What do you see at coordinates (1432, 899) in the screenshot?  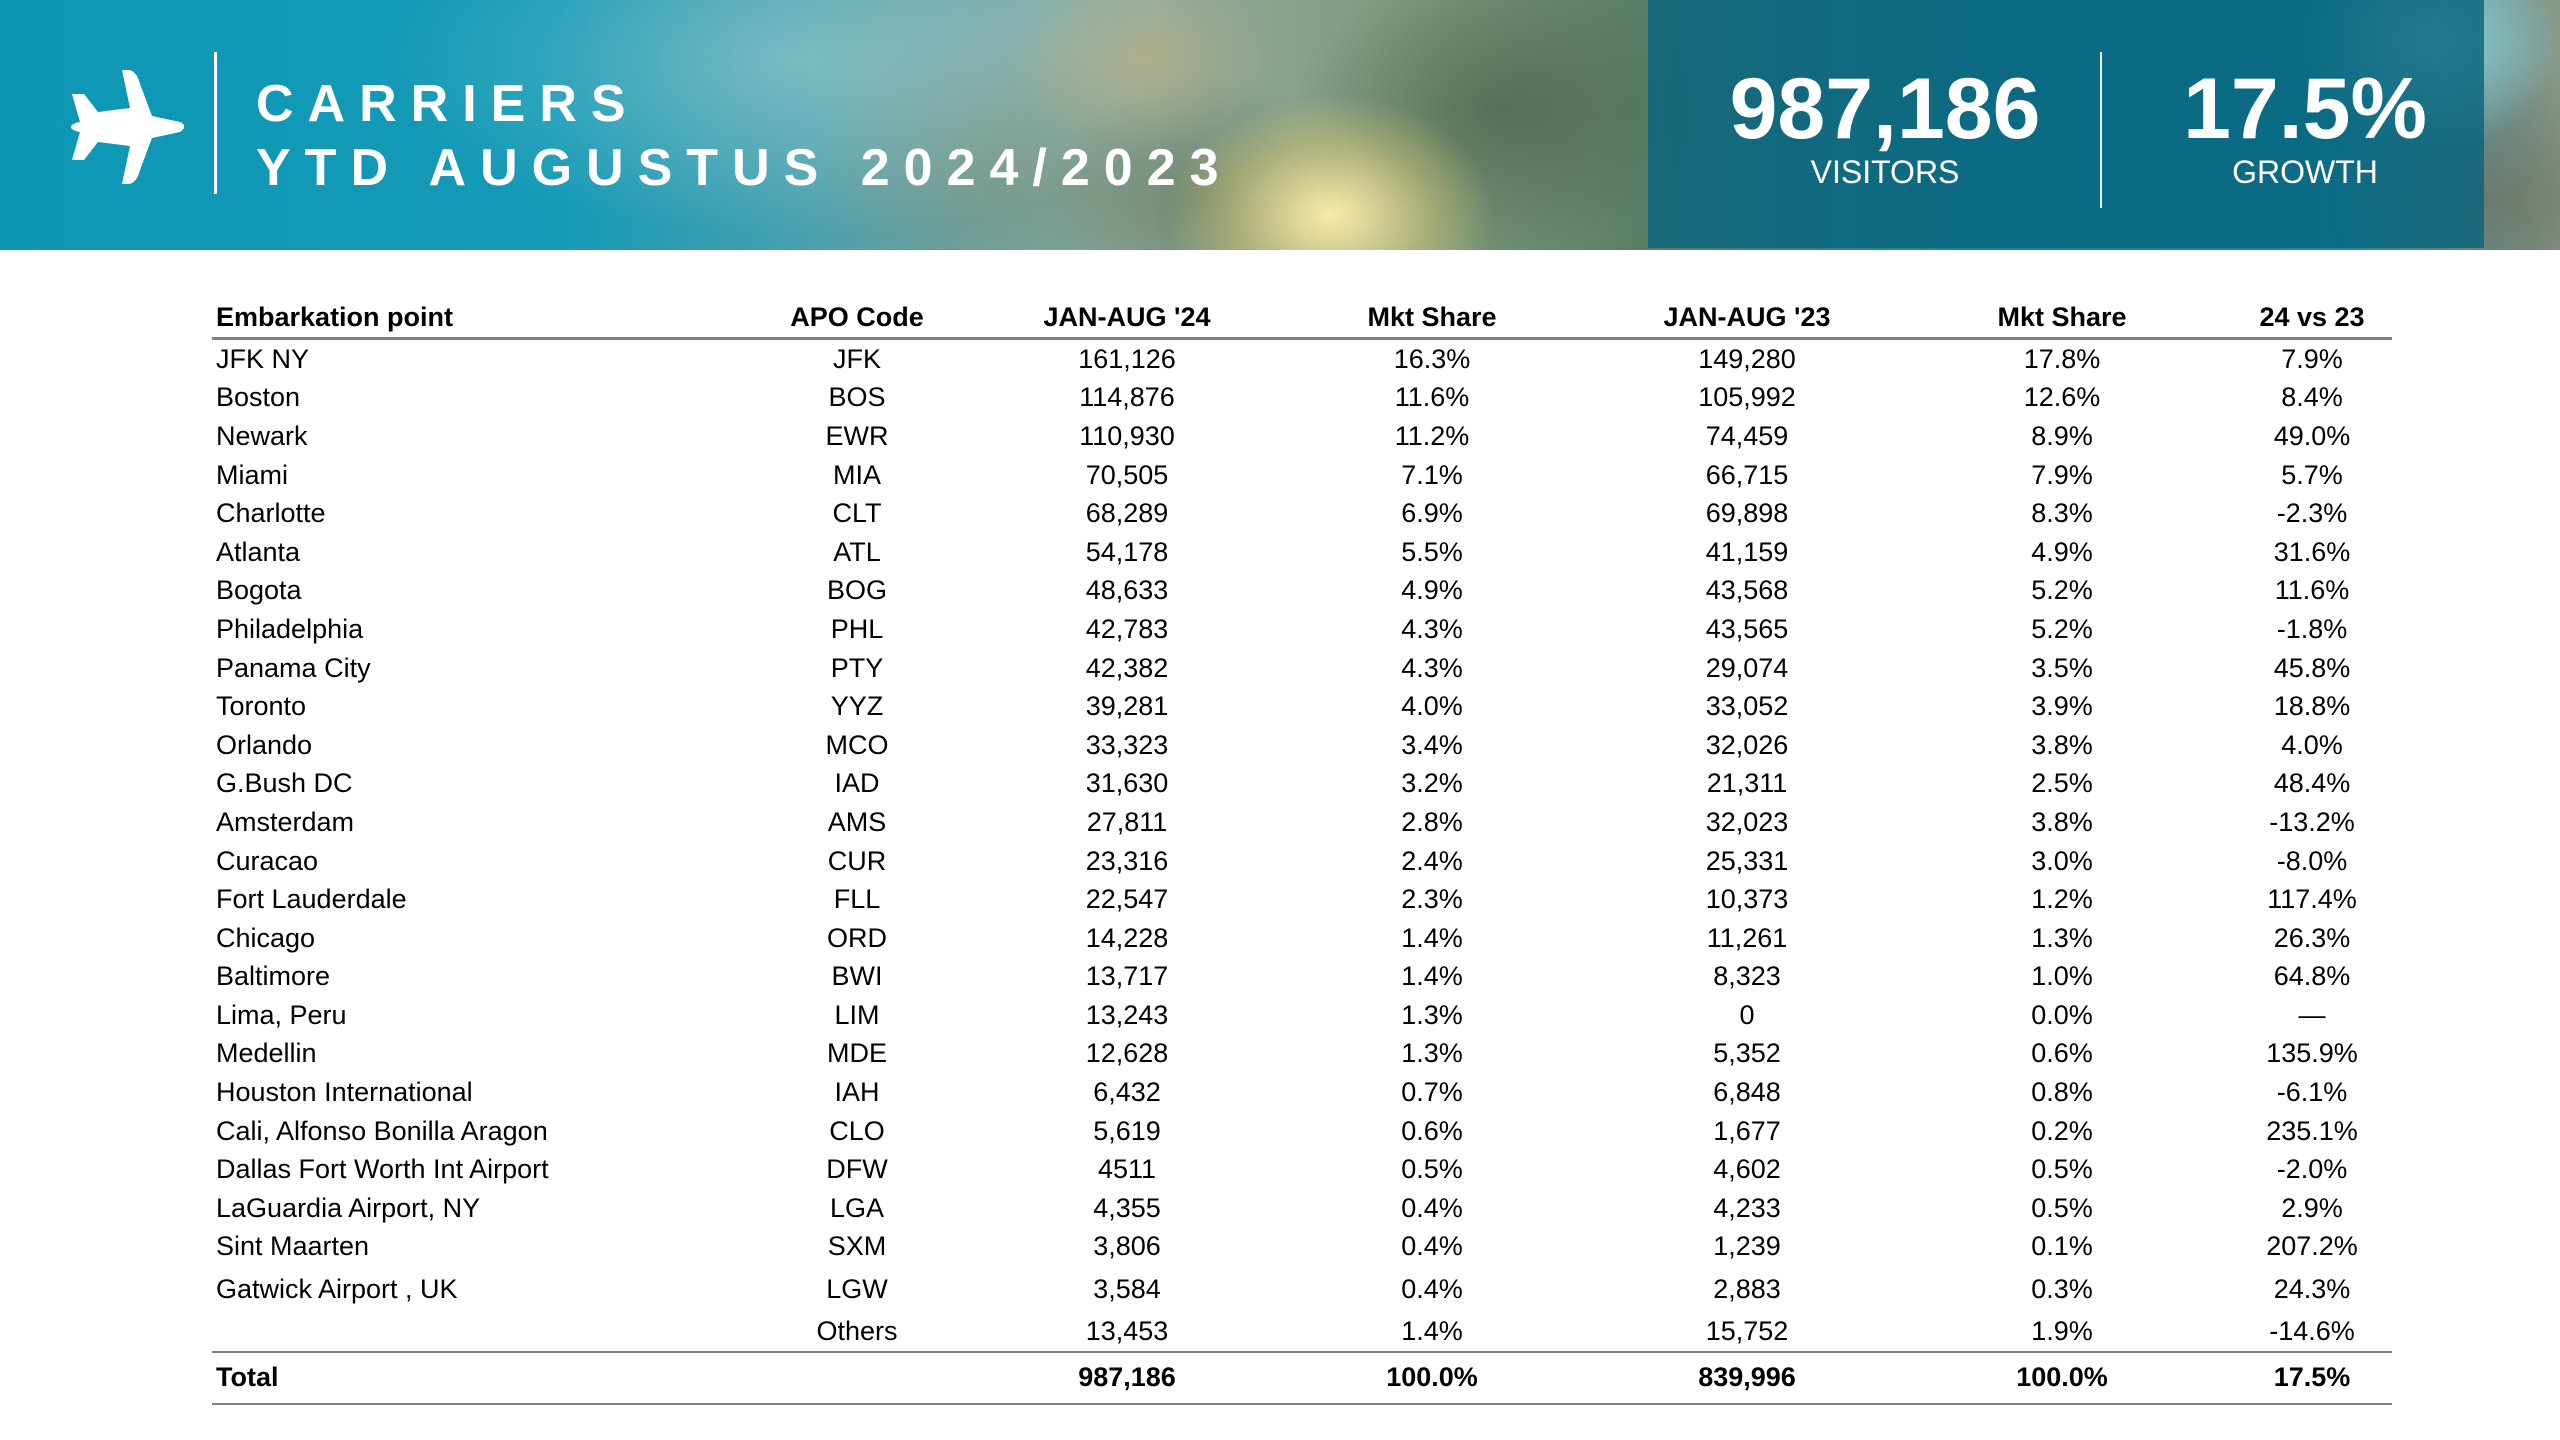 I see `cell-mkt-share-24: 2.3%` at bounding box center [1432, 899].